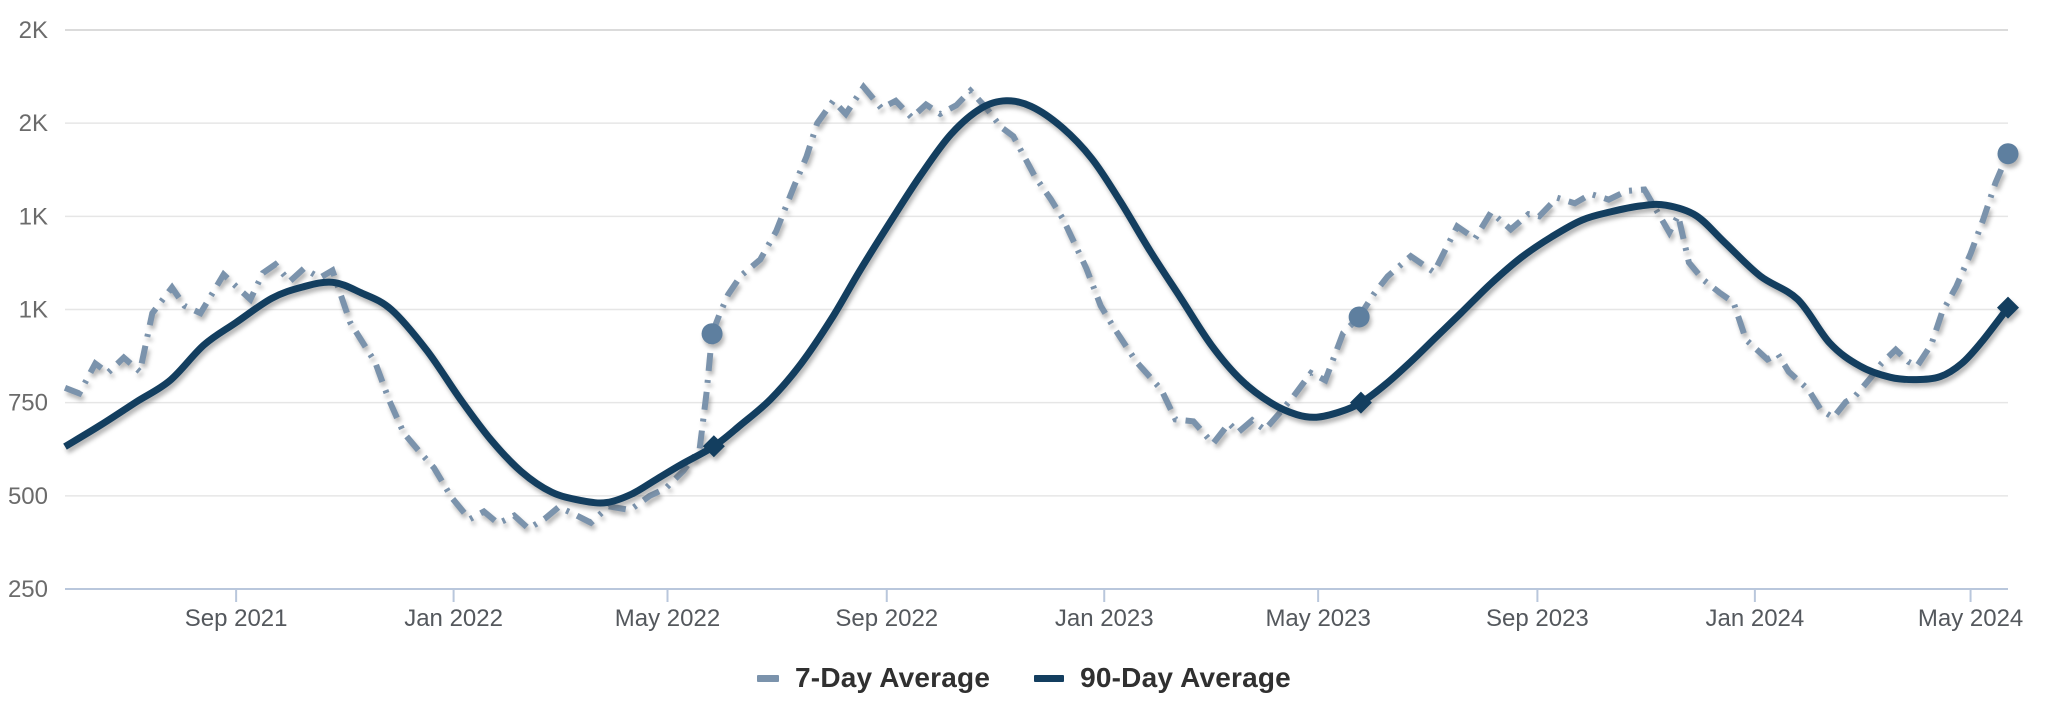 This screenshot has width=2048, height=717. What do you see at coordinates (28, 589) in the screenshot?
I see `y-axis-tick-label: 250` at bounding box center [28, 589].